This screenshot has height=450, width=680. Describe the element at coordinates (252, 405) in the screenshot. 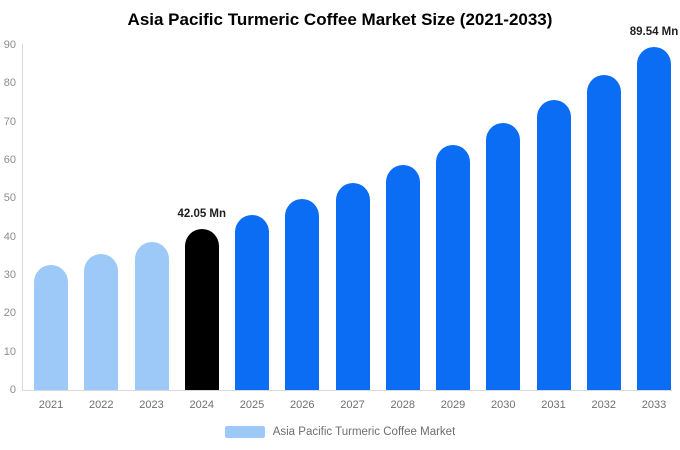

I see `x-tick-2025: 2025` at that location.